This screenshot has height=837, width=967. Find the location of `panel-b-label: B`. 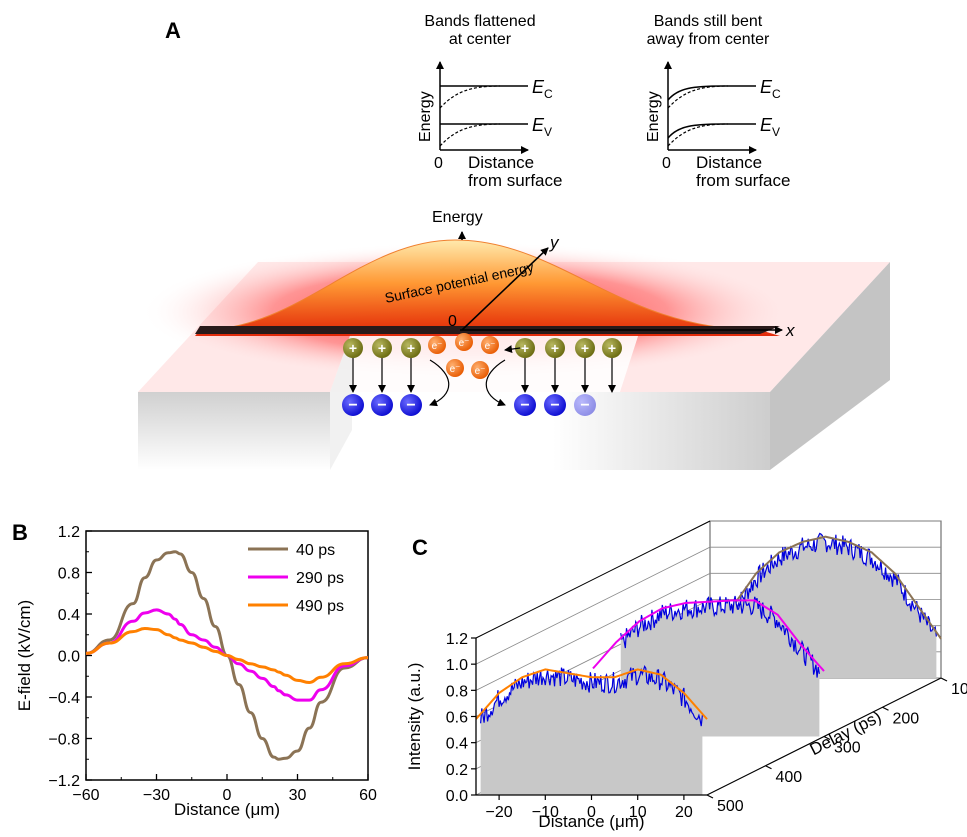

panel-b-label: B is located at coordinates (20, 532).